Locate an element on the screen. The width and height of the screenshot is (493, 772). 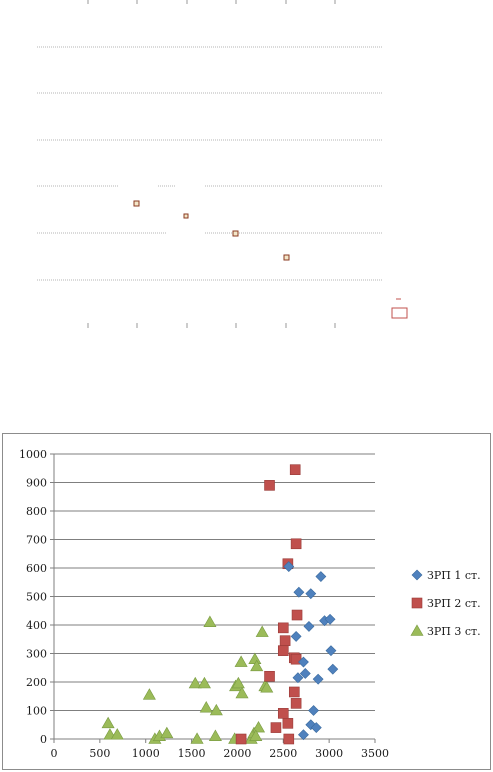
y-tick-label: 100 is located at coordinates (36, 711).